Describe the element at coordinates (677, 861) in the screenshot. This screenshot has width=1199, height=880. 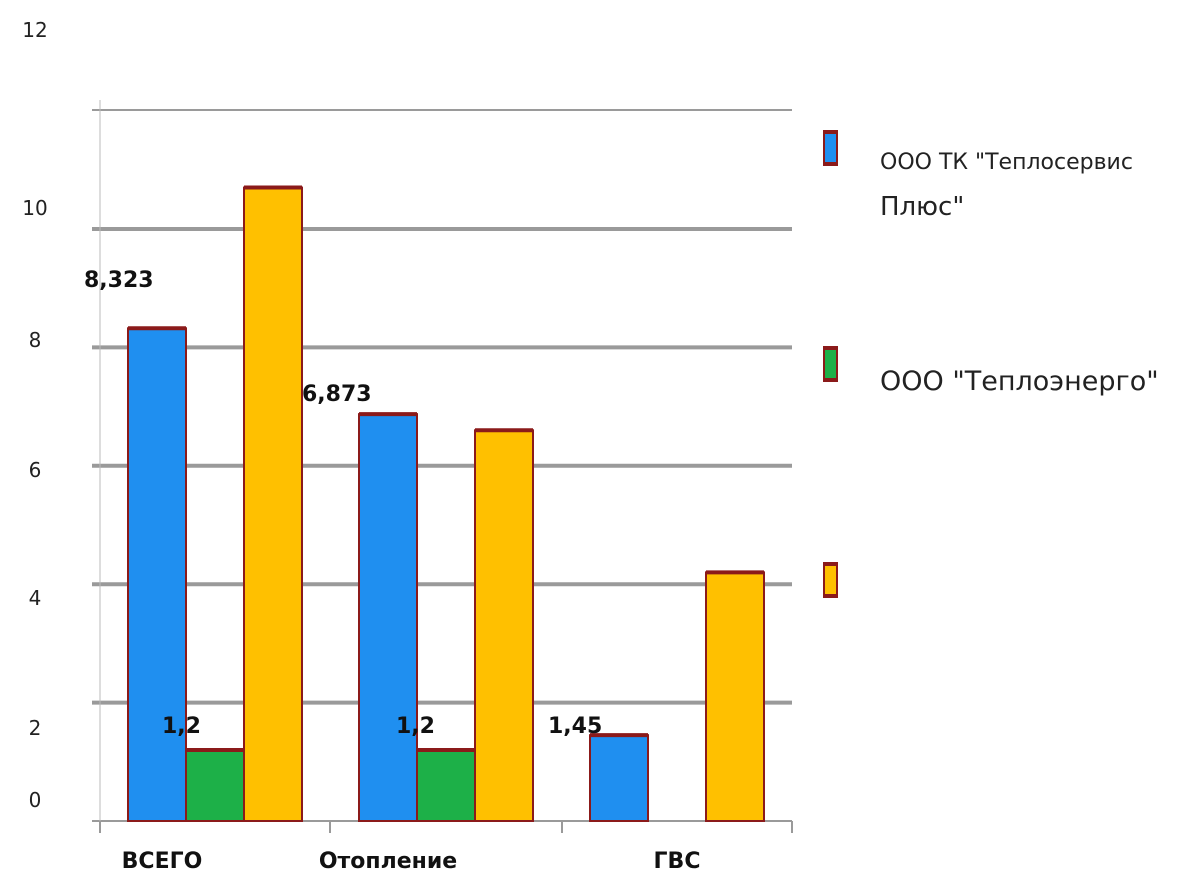
I see `x-tick-label: ГВС` at that location.